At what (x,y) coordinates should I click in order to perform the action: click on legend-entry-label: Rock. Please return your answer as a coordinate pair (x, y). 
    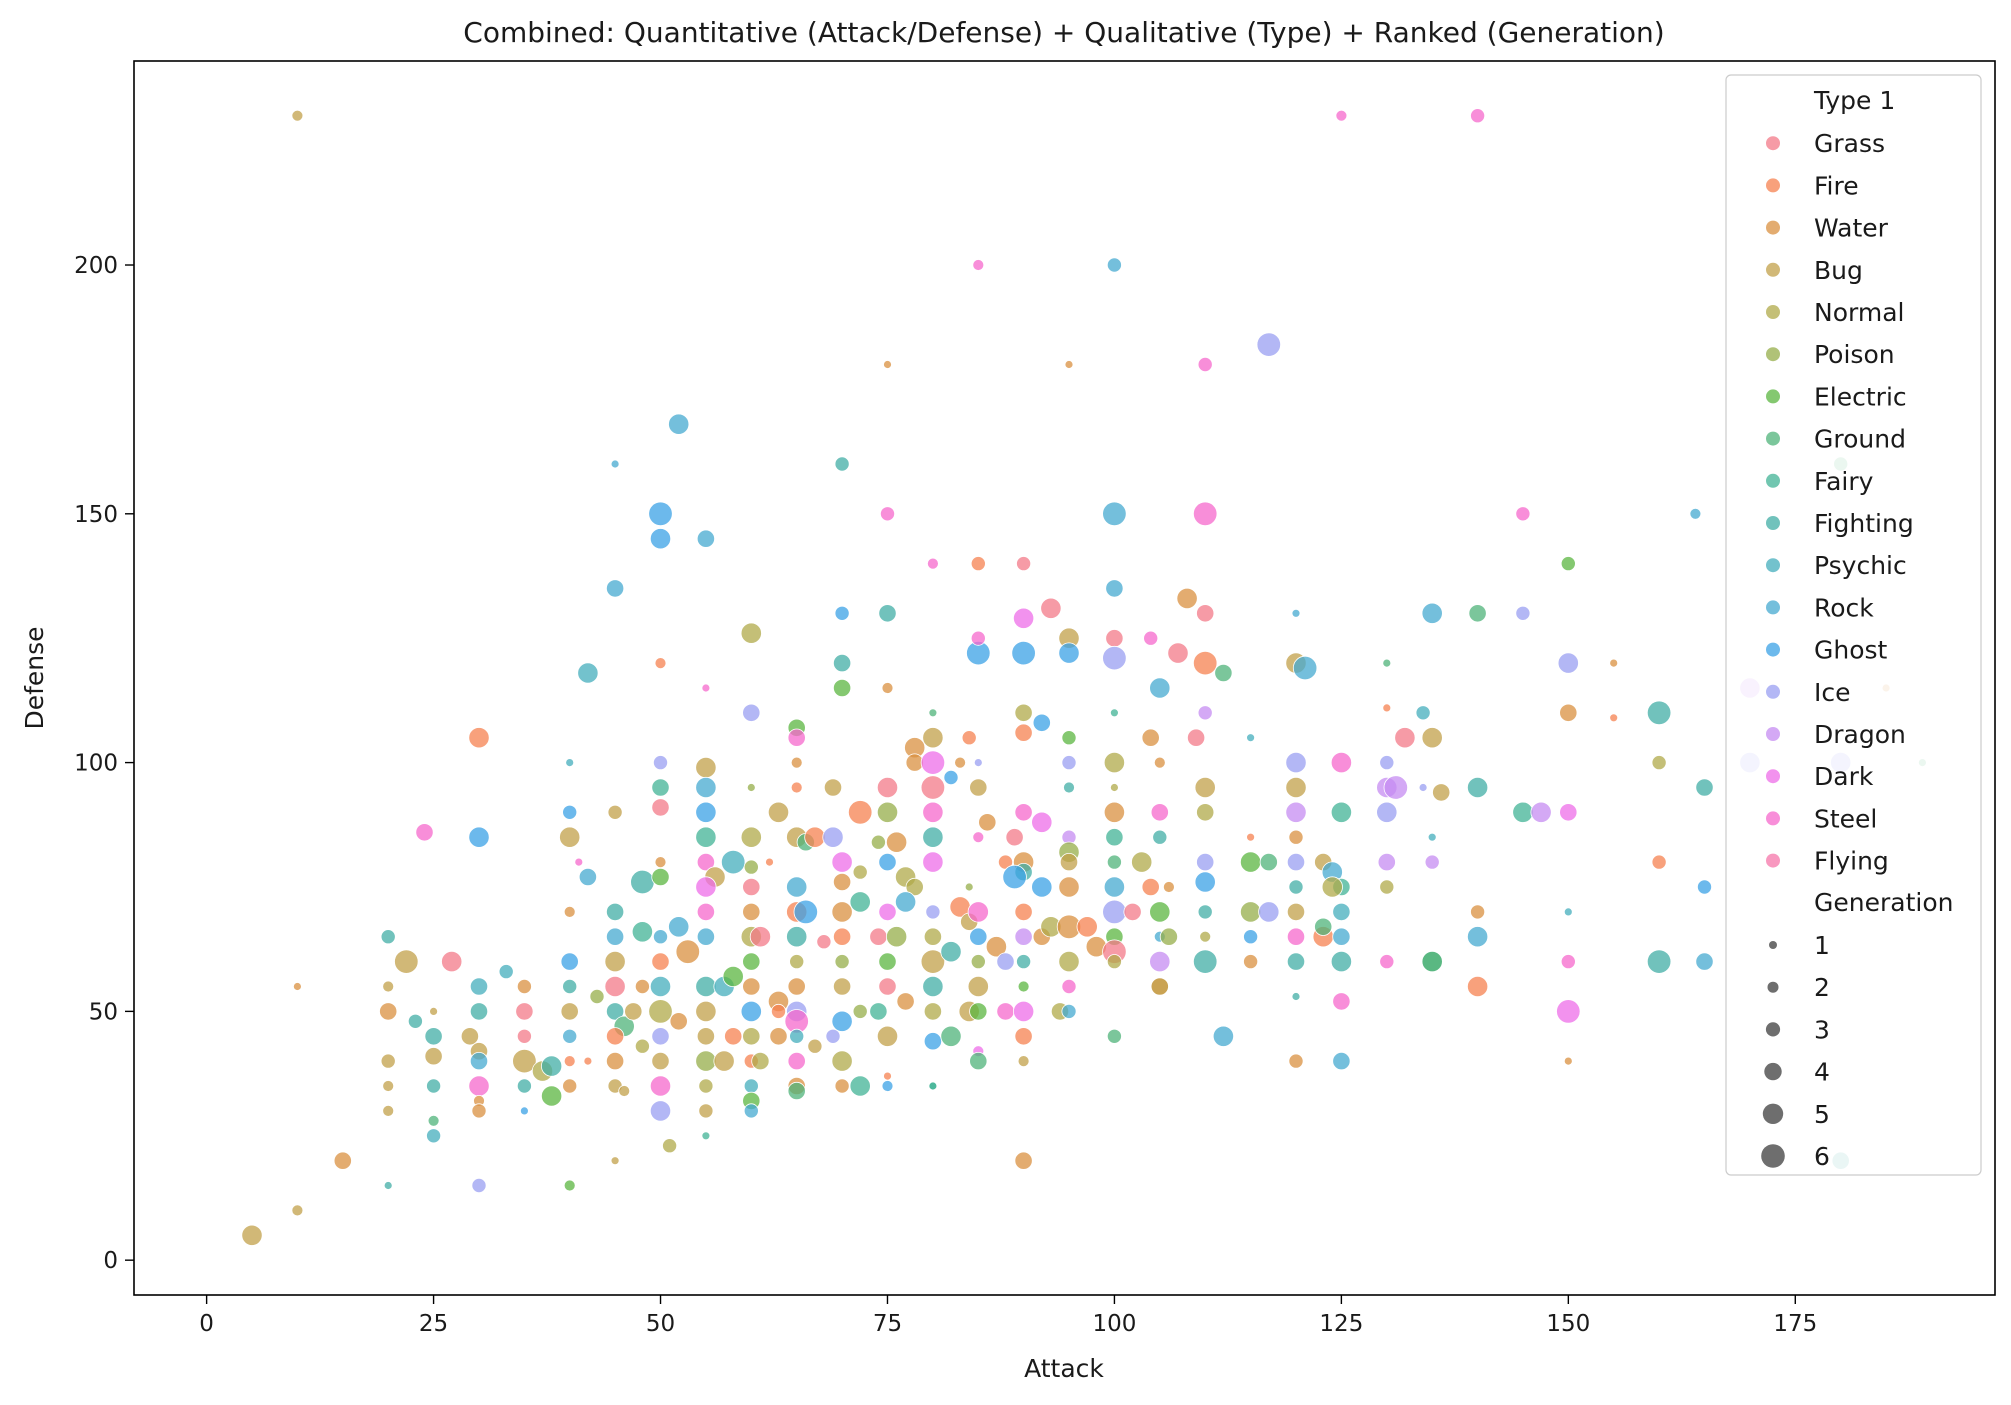
    Looking at the image, I should click on (1844, 607).